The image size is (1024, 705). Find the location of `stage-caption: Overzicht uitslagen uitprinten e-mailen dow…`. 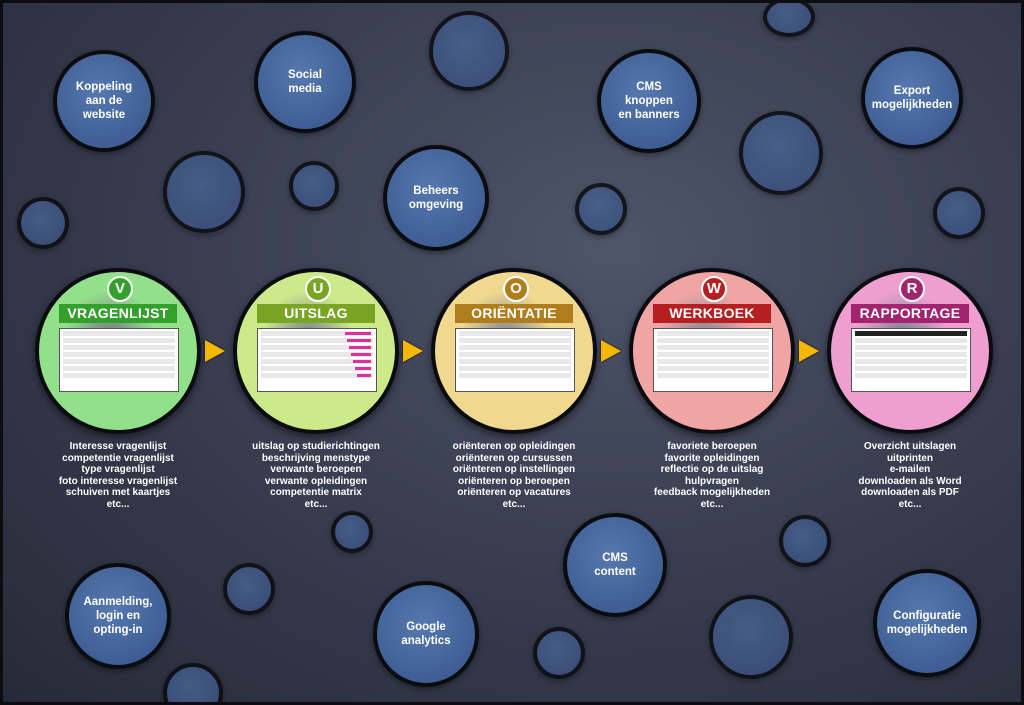

stage-caption: Overzicht uitslagen uitprinten e-mailen dow… is located at coordinates (910, 475).